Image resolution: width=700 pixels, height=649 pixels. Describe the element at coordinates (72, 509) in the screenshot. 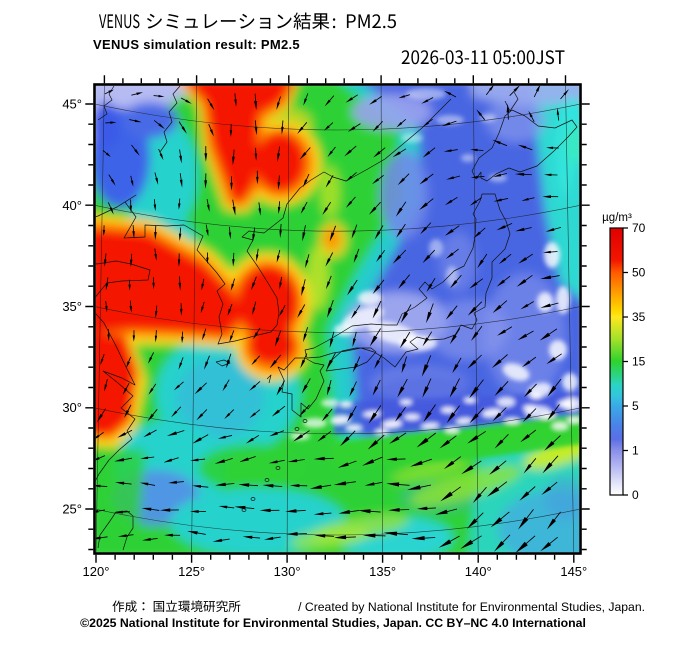

I see `svg-text: 25°` at that location.